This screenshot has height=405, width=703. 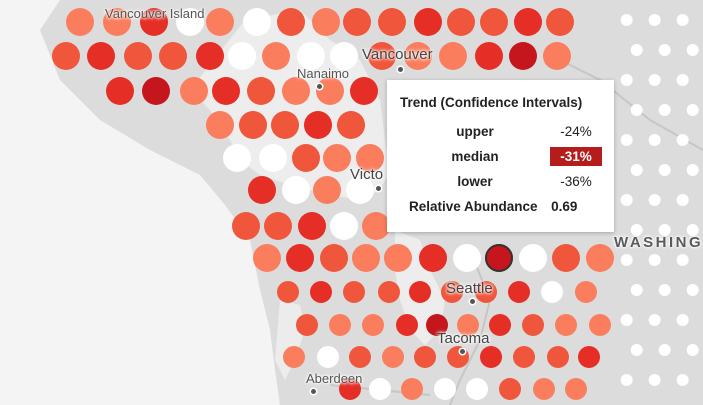 I want to click on selected-abundance-dot, so click(x=499, y=258).